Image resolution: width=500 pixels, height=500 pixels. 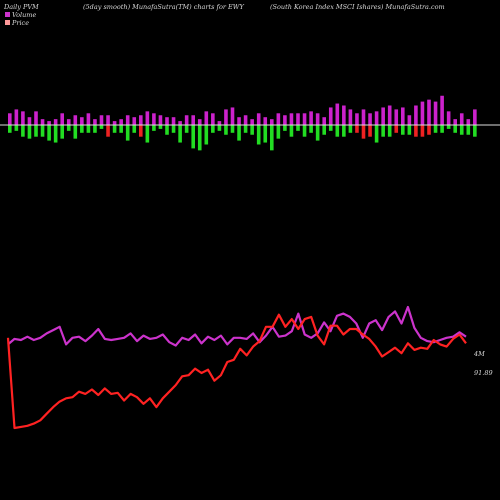 What do you see at coordinates (237, 326) in the screenshot?
I see `volume-line` at bounding box center [237, 326].